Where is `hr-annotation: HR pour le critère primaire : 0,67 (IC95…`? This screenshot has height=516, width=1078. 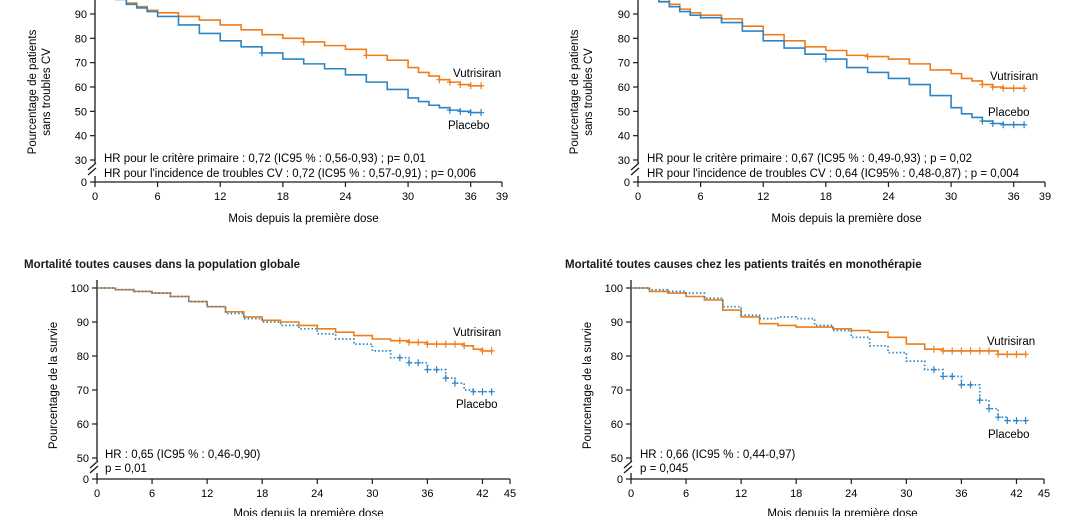
hr-annotation: HR pour le critère primaire : 0,67 (IC95… is located at coordinates (809, 159).